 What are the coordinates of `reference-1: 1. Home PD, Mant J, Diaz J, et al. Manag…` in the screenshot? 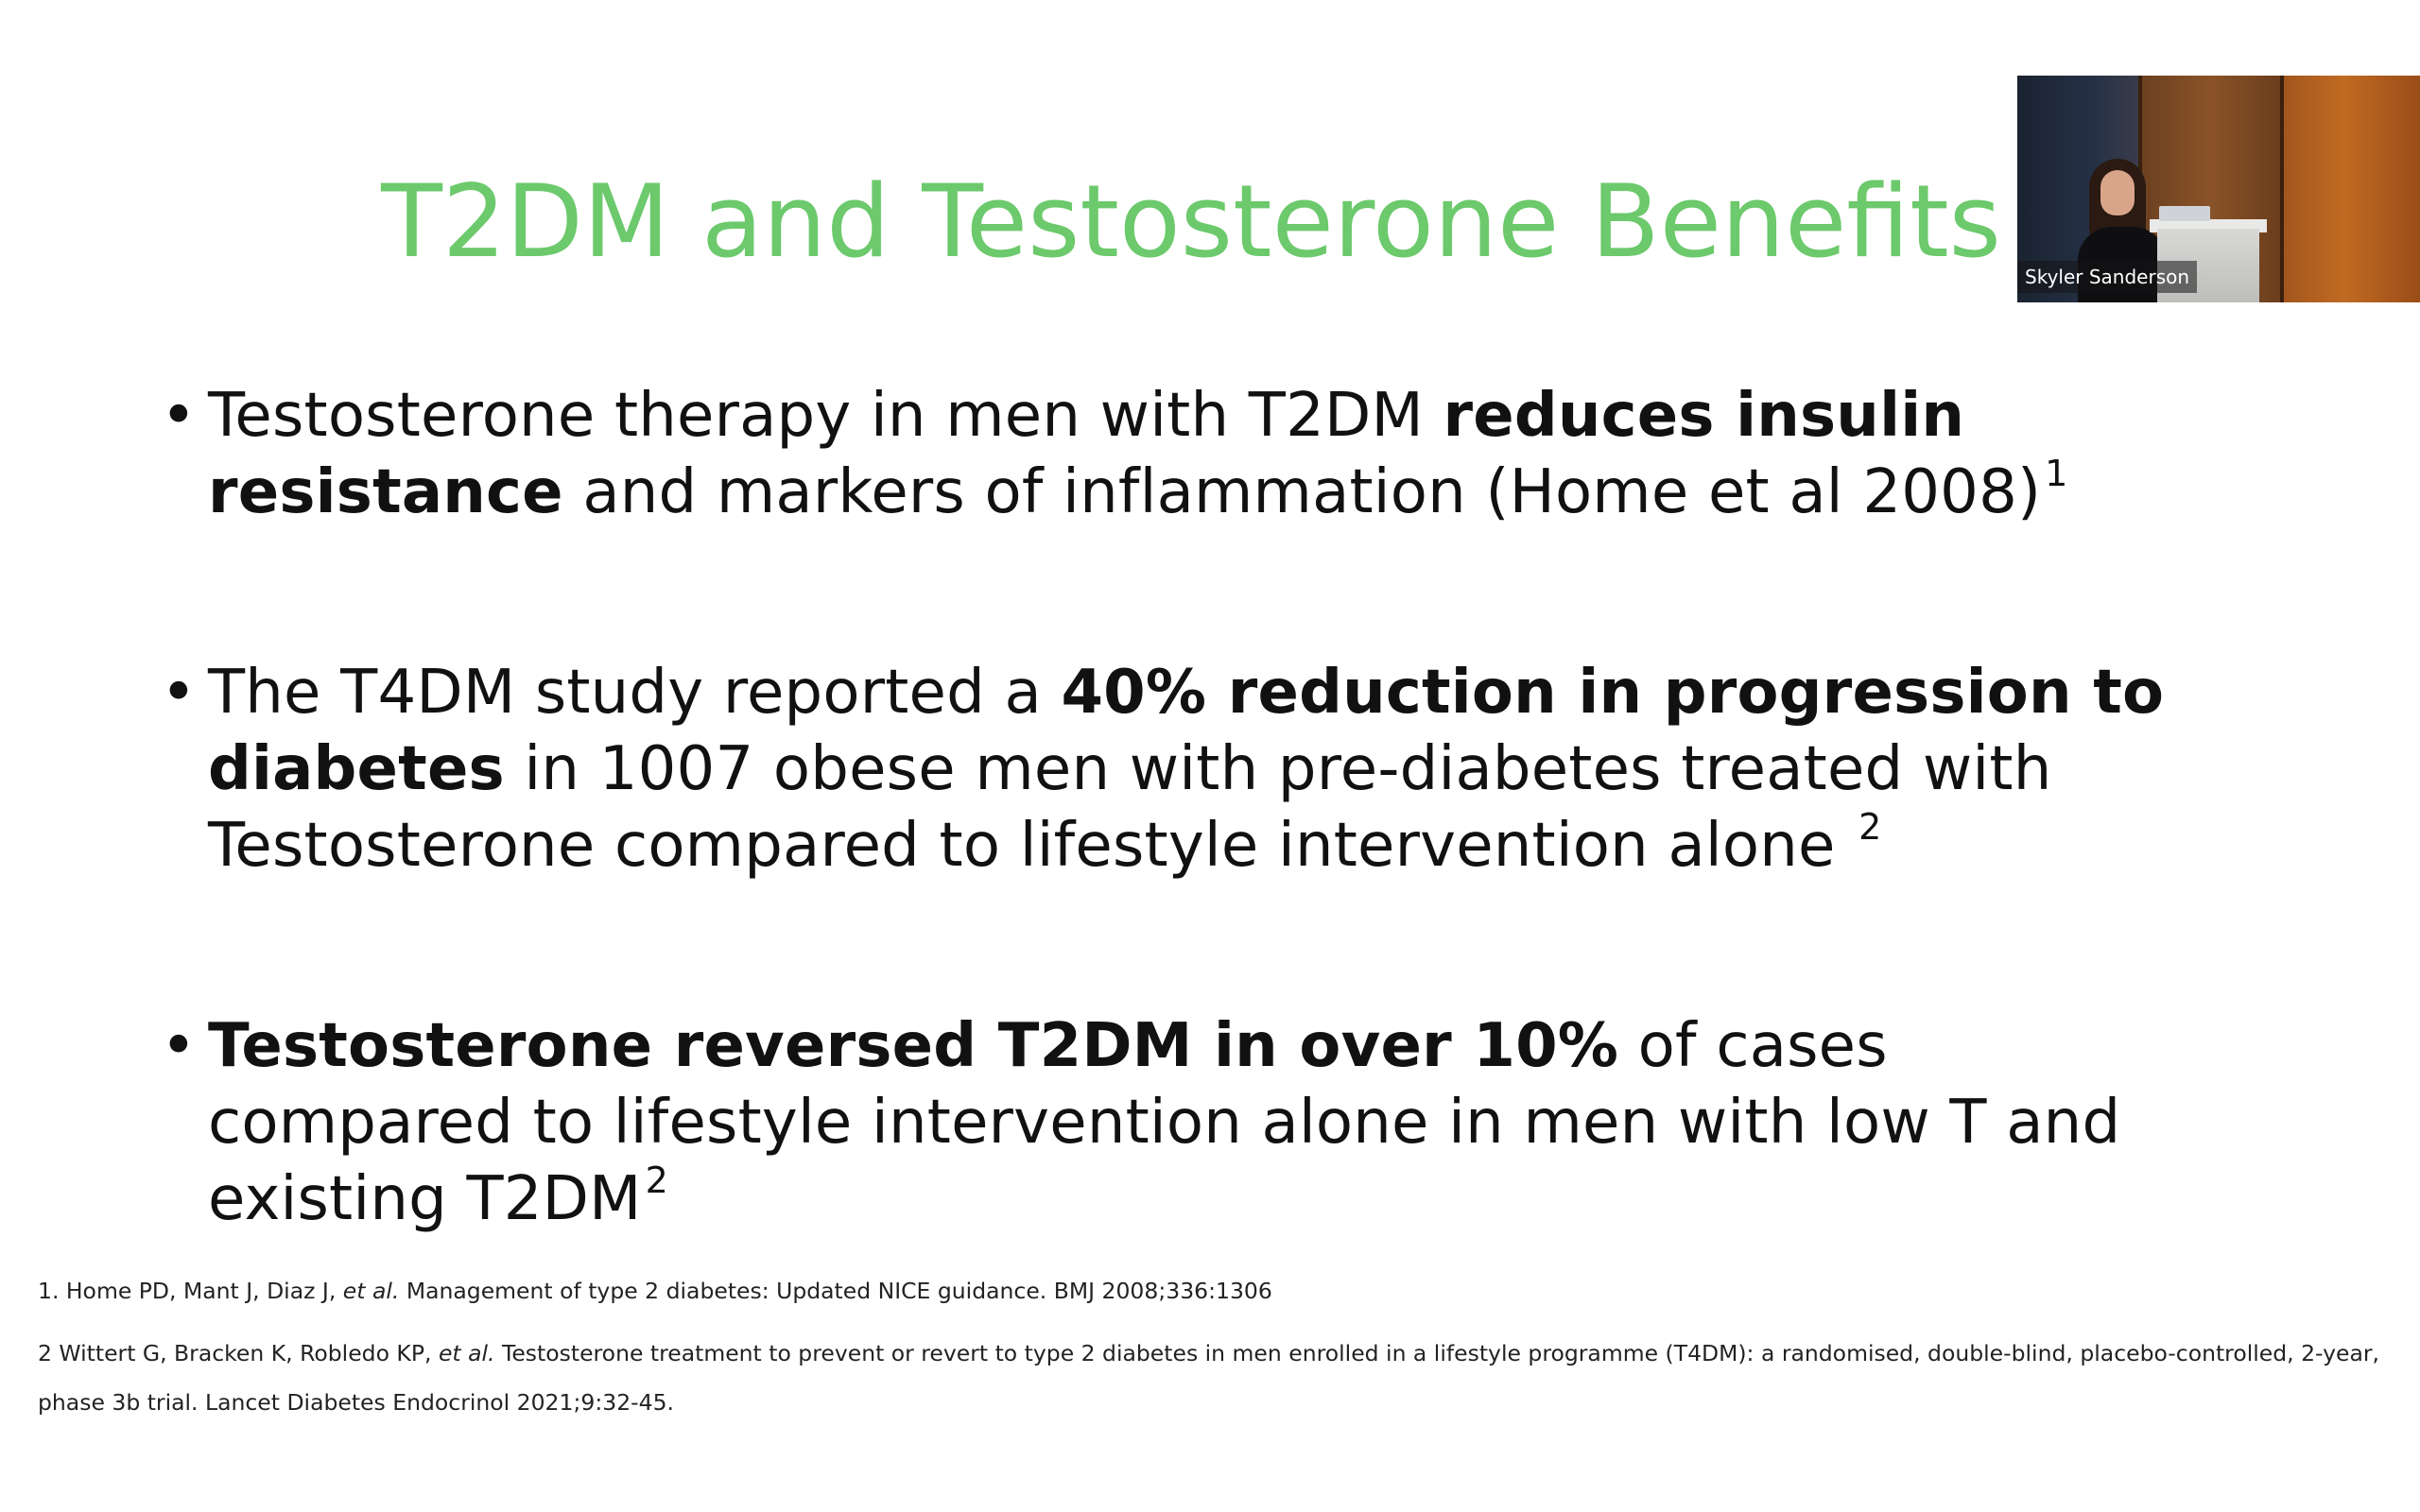 It's located at (1219, 1290).